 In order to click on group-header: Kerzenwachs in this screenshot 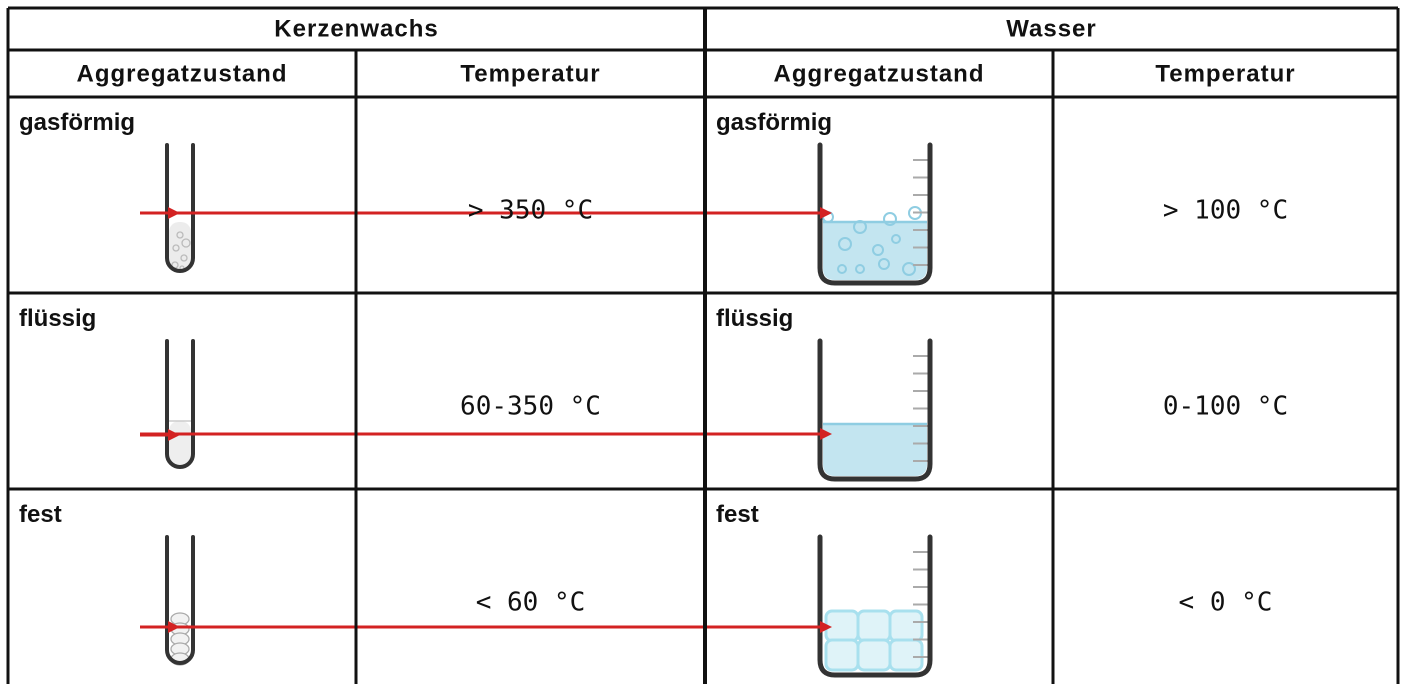, I will do `click(356, 28)`.